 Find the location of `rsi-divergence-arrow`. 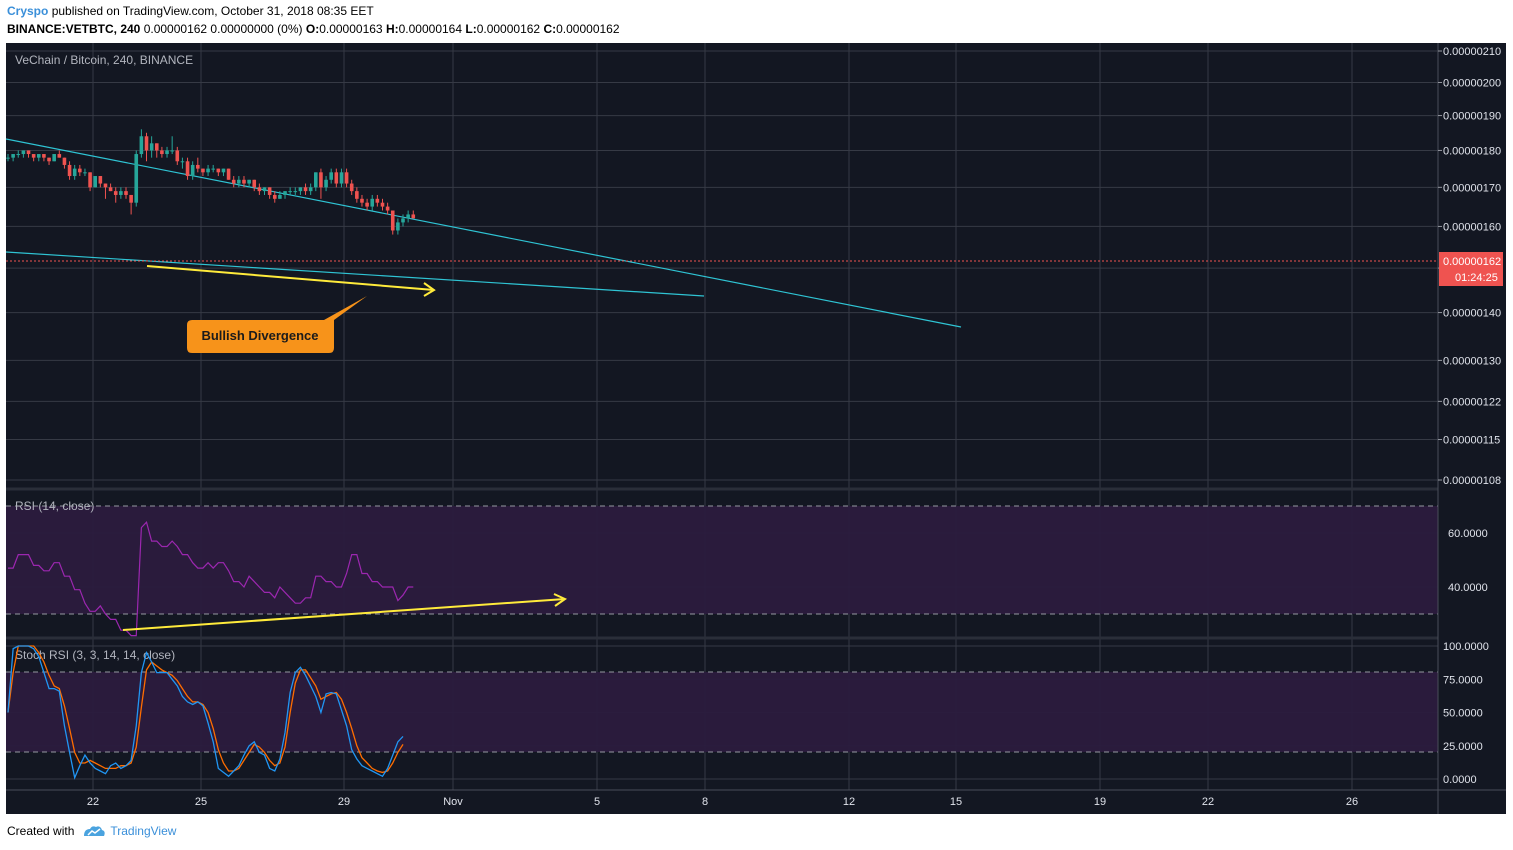

rsi-divergence-arrow is located at coordinates (345, 612).